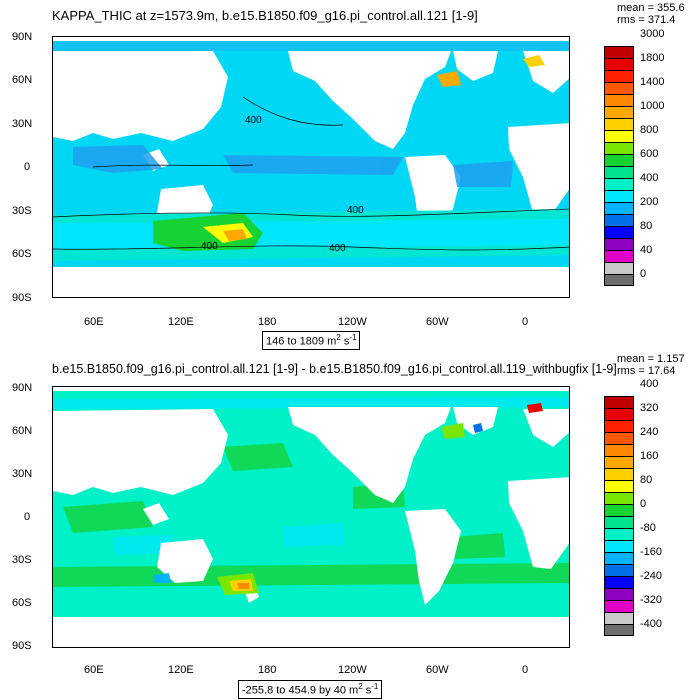 This screenshot has height=700, width=700. Describe the element at coordinates (525, 322) in the screenshot. I see `panel1-lon-tick: 0` at that location.